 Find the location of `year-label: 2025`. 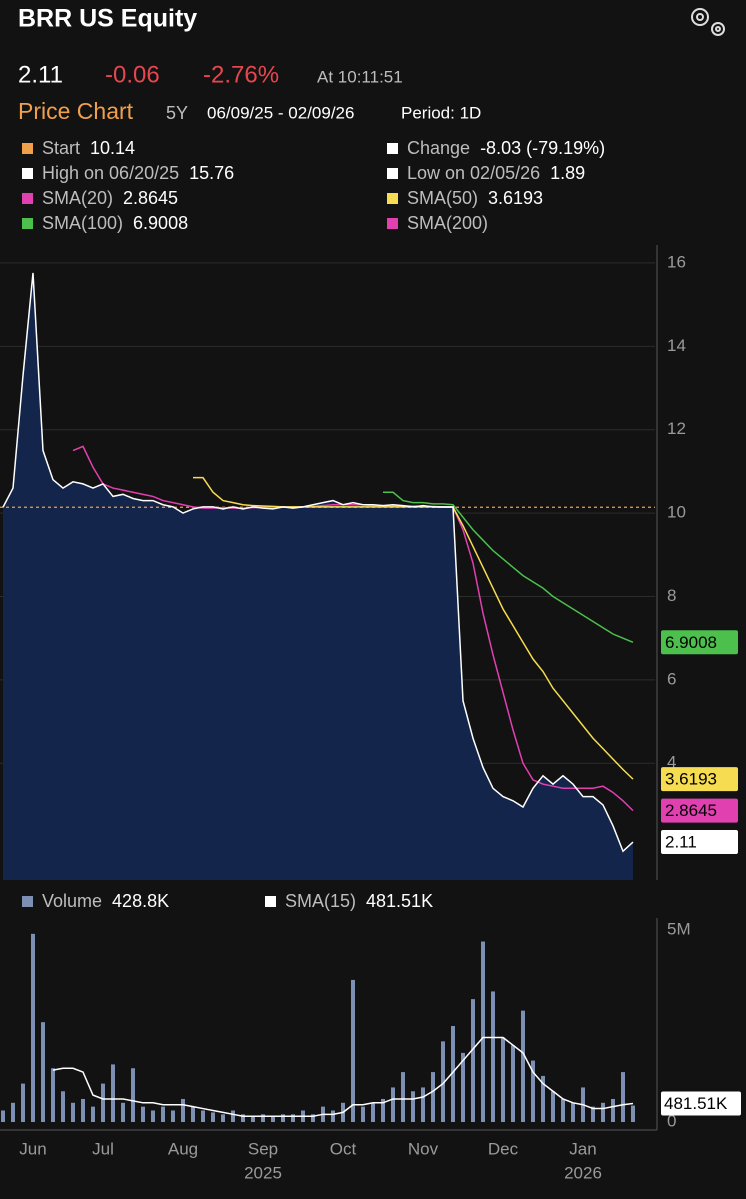

year-label: 2025 is located at coordinates (263, 1172).